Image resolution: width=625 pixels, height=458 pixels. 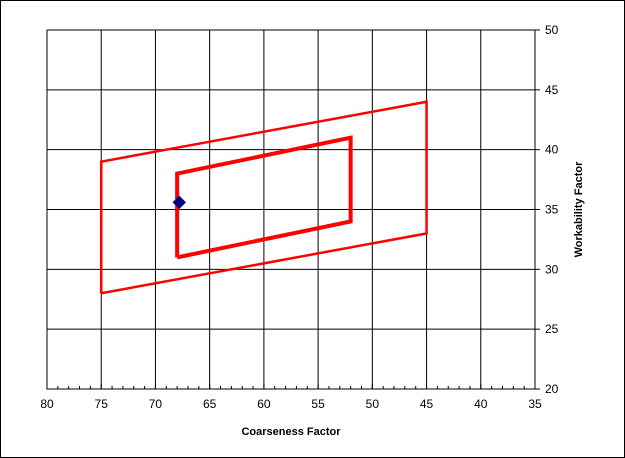 What do you see at coordinates (47, 404) in the screenshot?
I see `x-tick-label: 80` at bounding box center [47, 404].